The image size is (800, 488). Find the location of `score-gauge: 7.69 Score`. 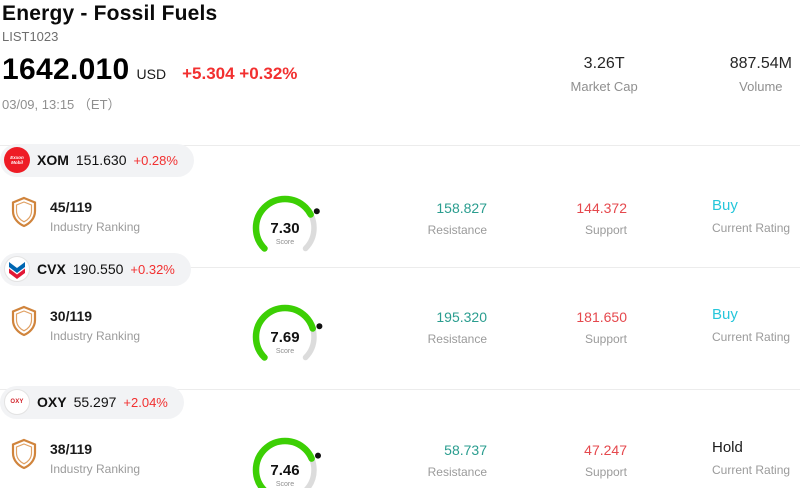

score-gauge: 7.69 Score is located at coordinates (285, 333).